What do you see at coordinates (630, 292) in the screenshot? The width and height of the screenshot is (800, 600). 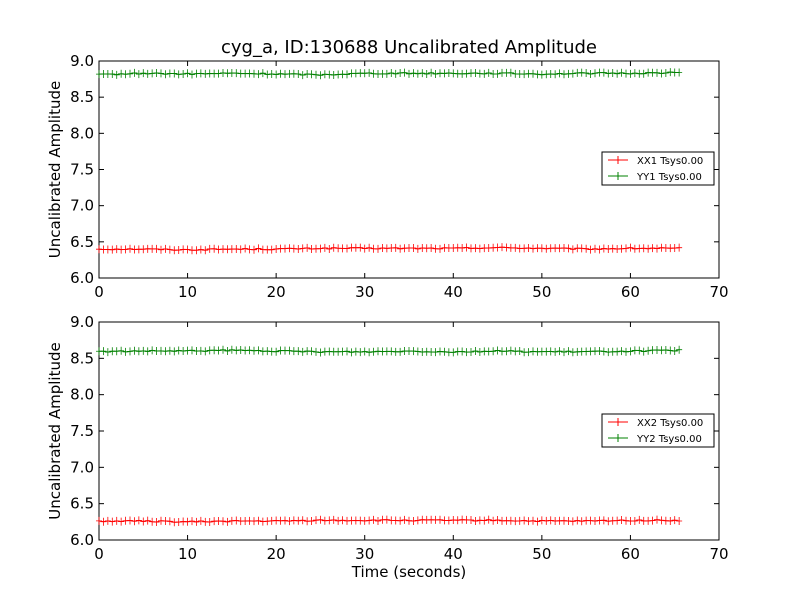 I see `x-tick-label: 60` at bounding box center [630, 292].